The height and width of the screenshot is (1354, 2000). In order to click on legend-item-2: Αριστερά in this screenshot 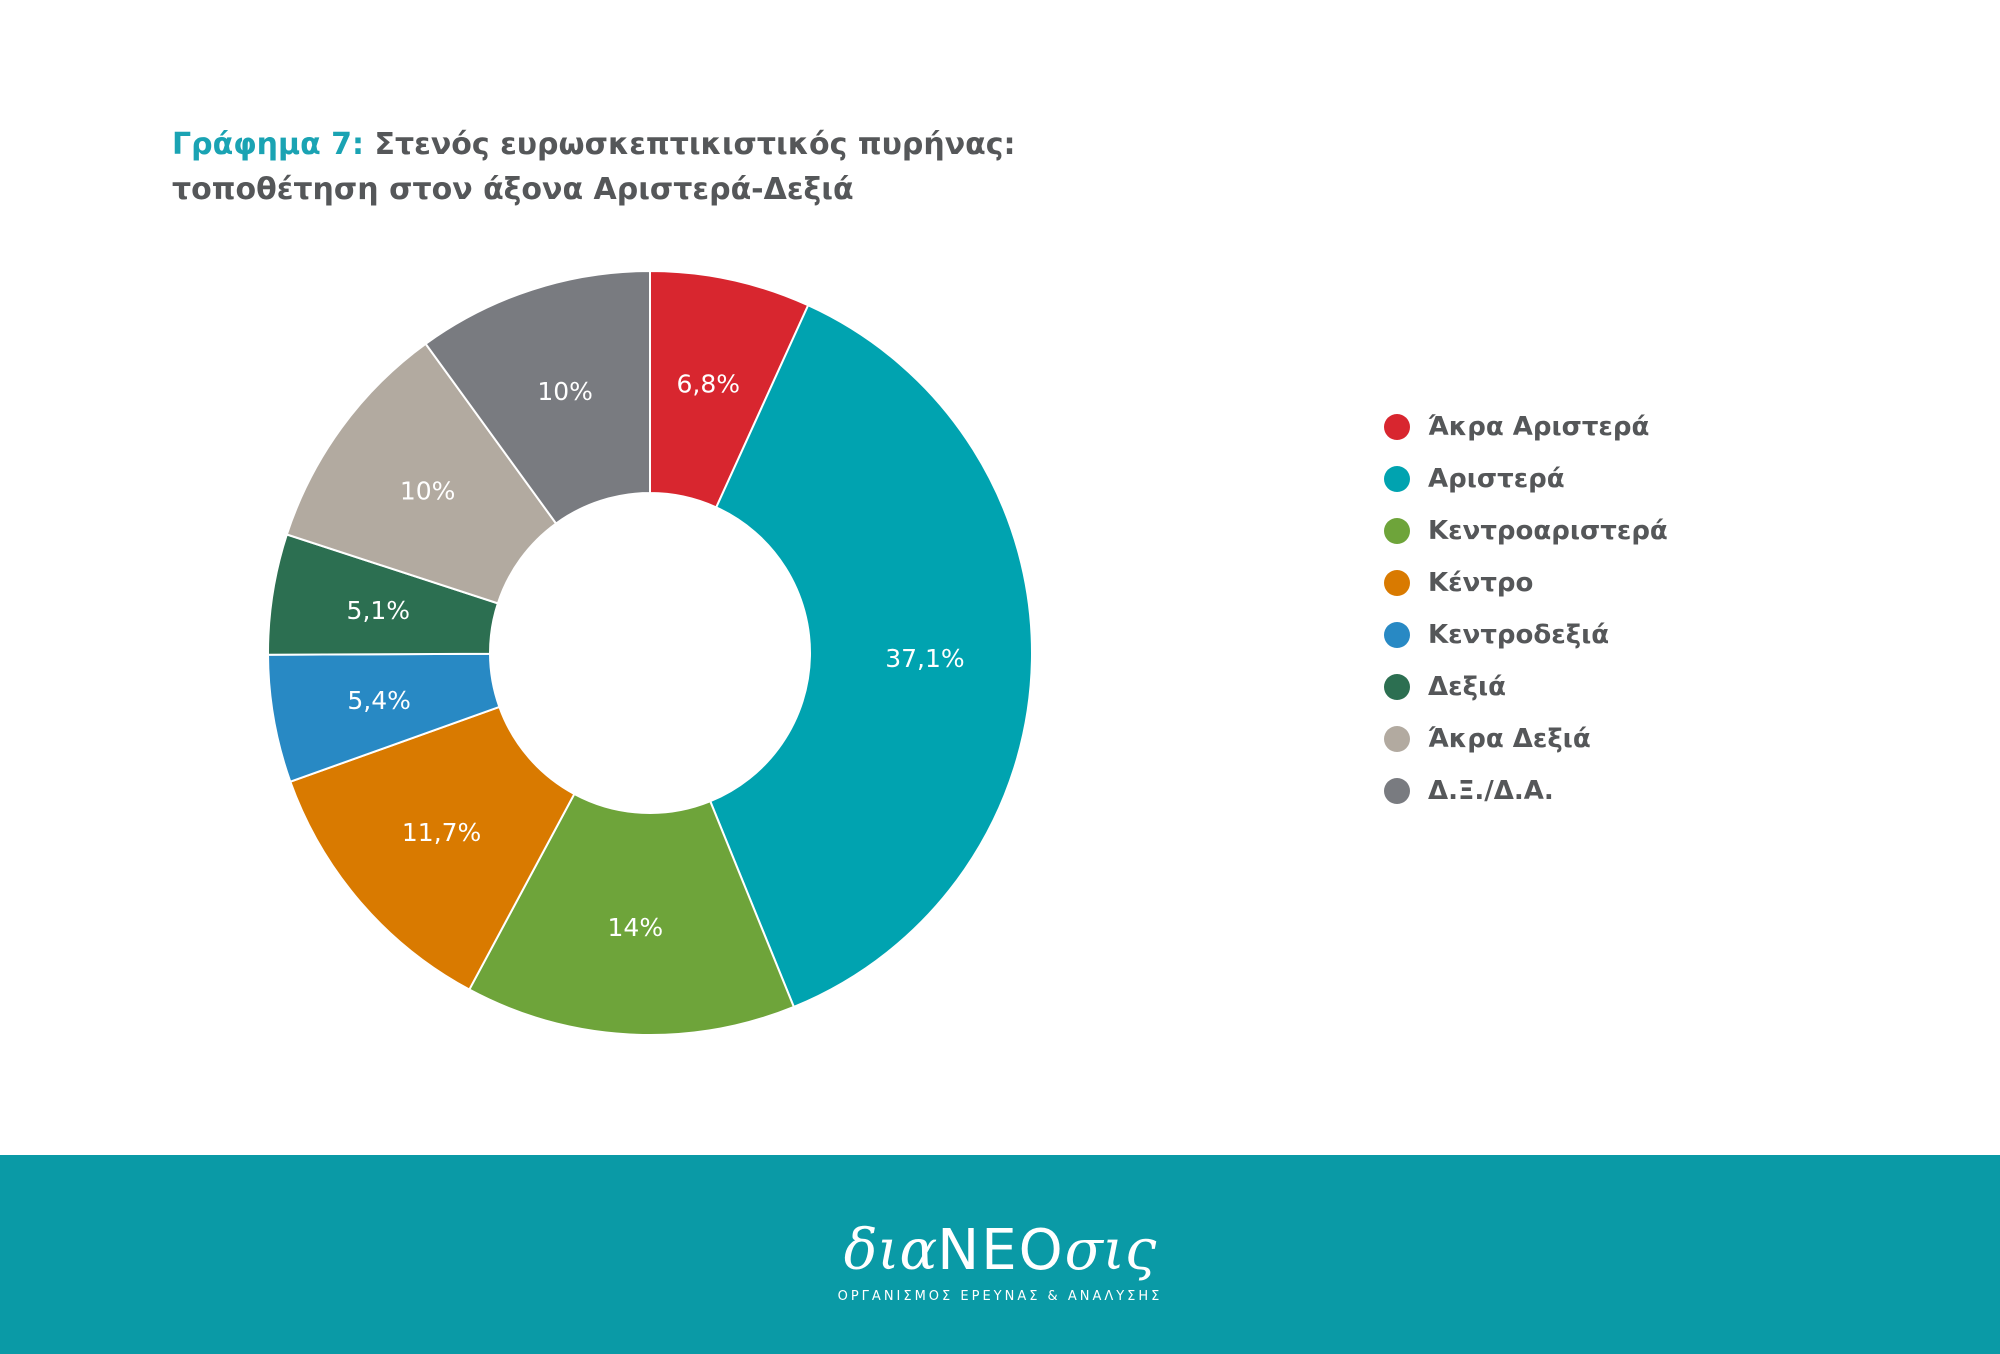, I will do `click(1526, 479)`.